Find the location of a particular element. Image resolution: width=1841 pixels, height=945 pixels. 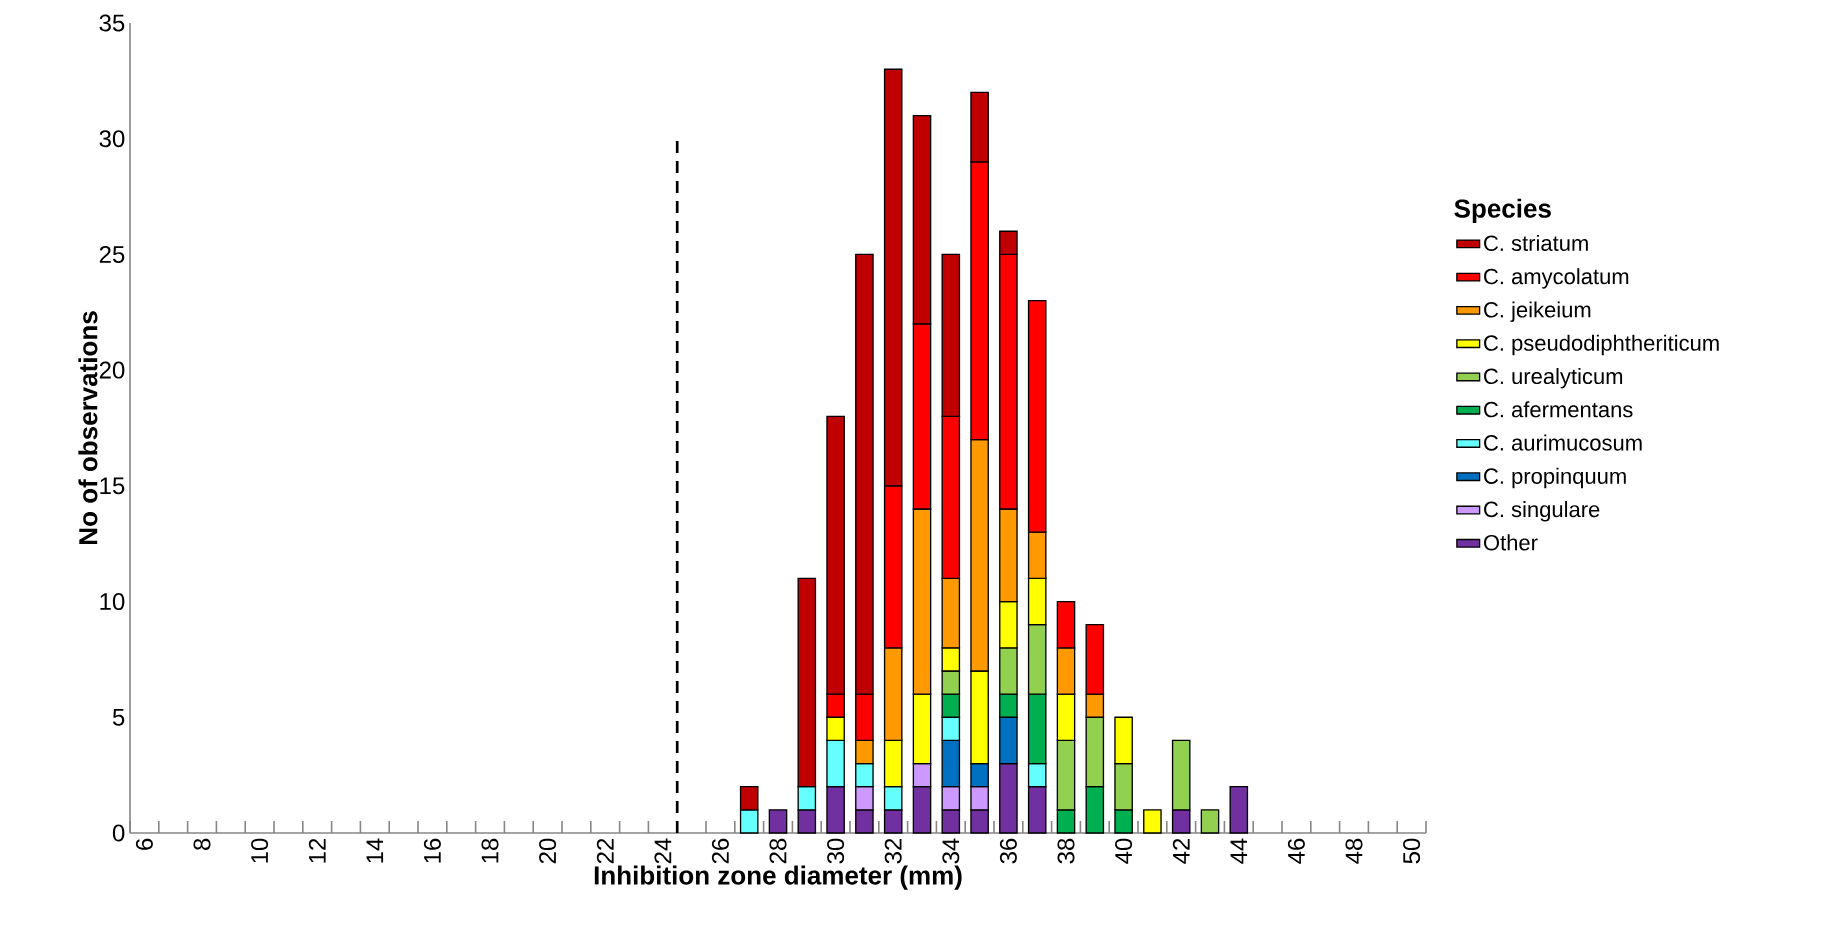

legend-label: C. afermentans is located at coordinates (1558, 409).